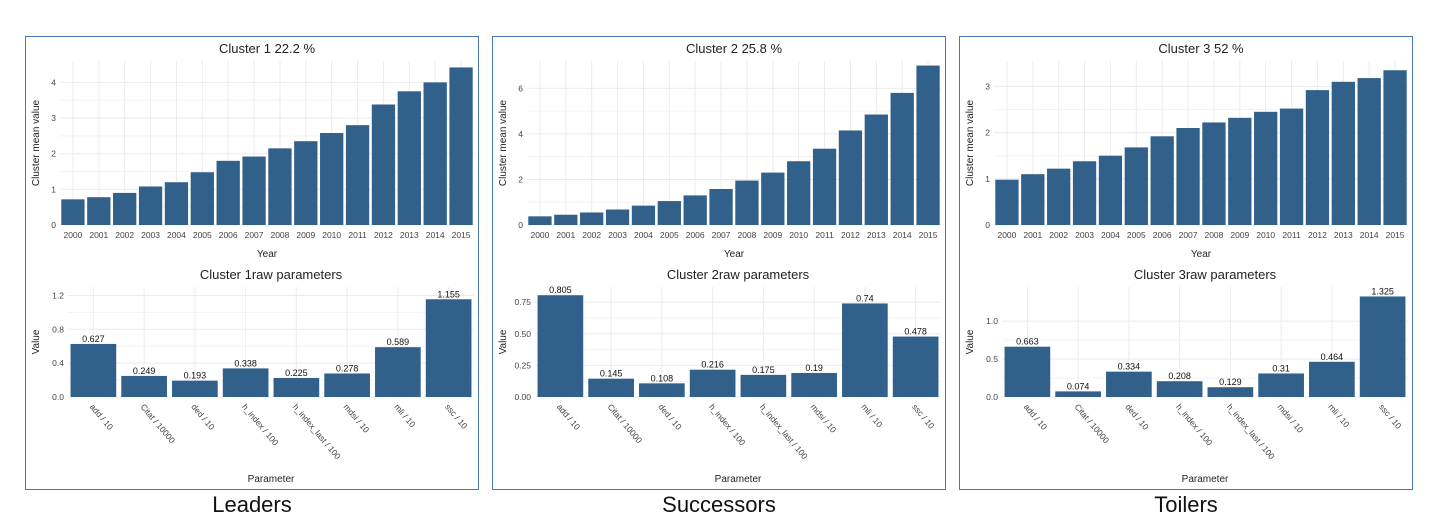  I want to click on data-label: 0.208, so click(1179, 376).